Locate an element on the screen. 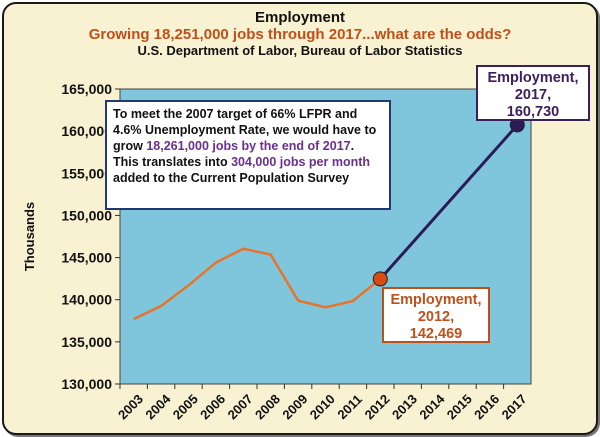 This screenshot has height=437, width=600. callout-2017-line3: 160,730 is located at coordinates (533, 112).